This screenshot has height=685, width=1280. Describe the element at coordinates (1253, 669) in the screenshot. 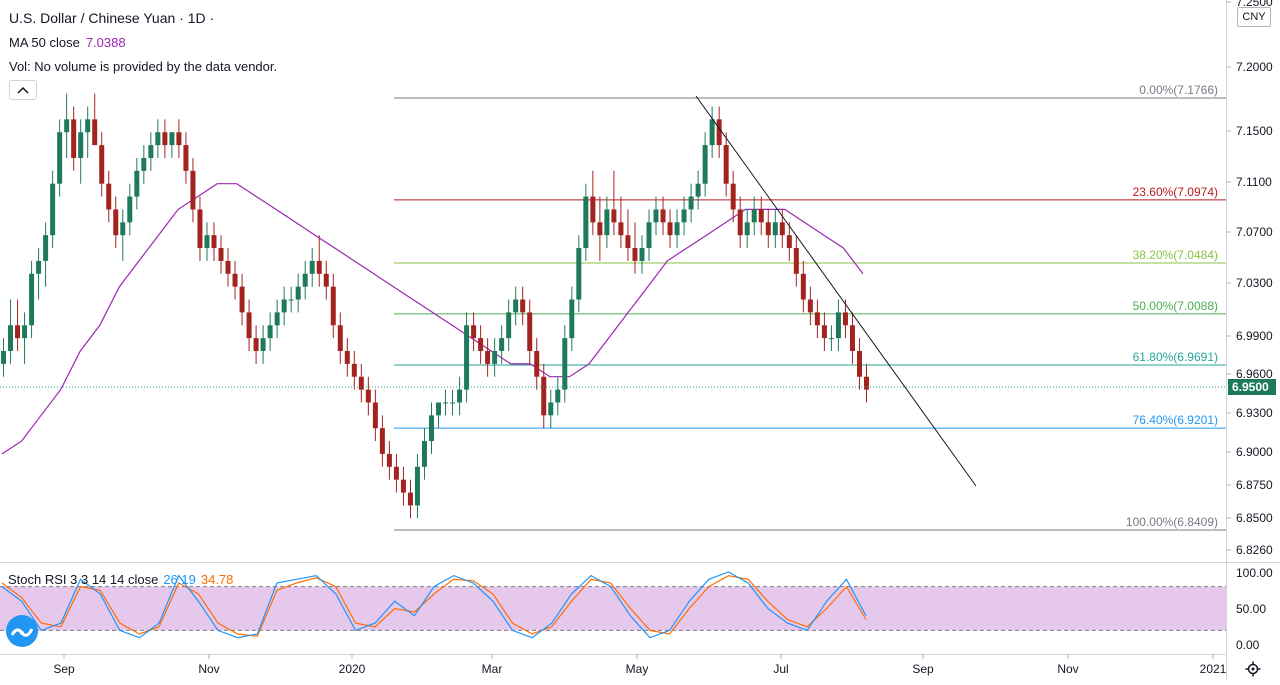

I see `gear-icon` at that location.